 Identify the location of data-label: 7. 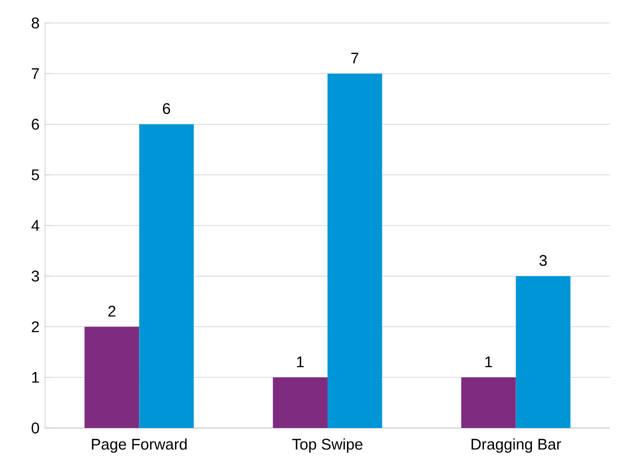
(354, 58).